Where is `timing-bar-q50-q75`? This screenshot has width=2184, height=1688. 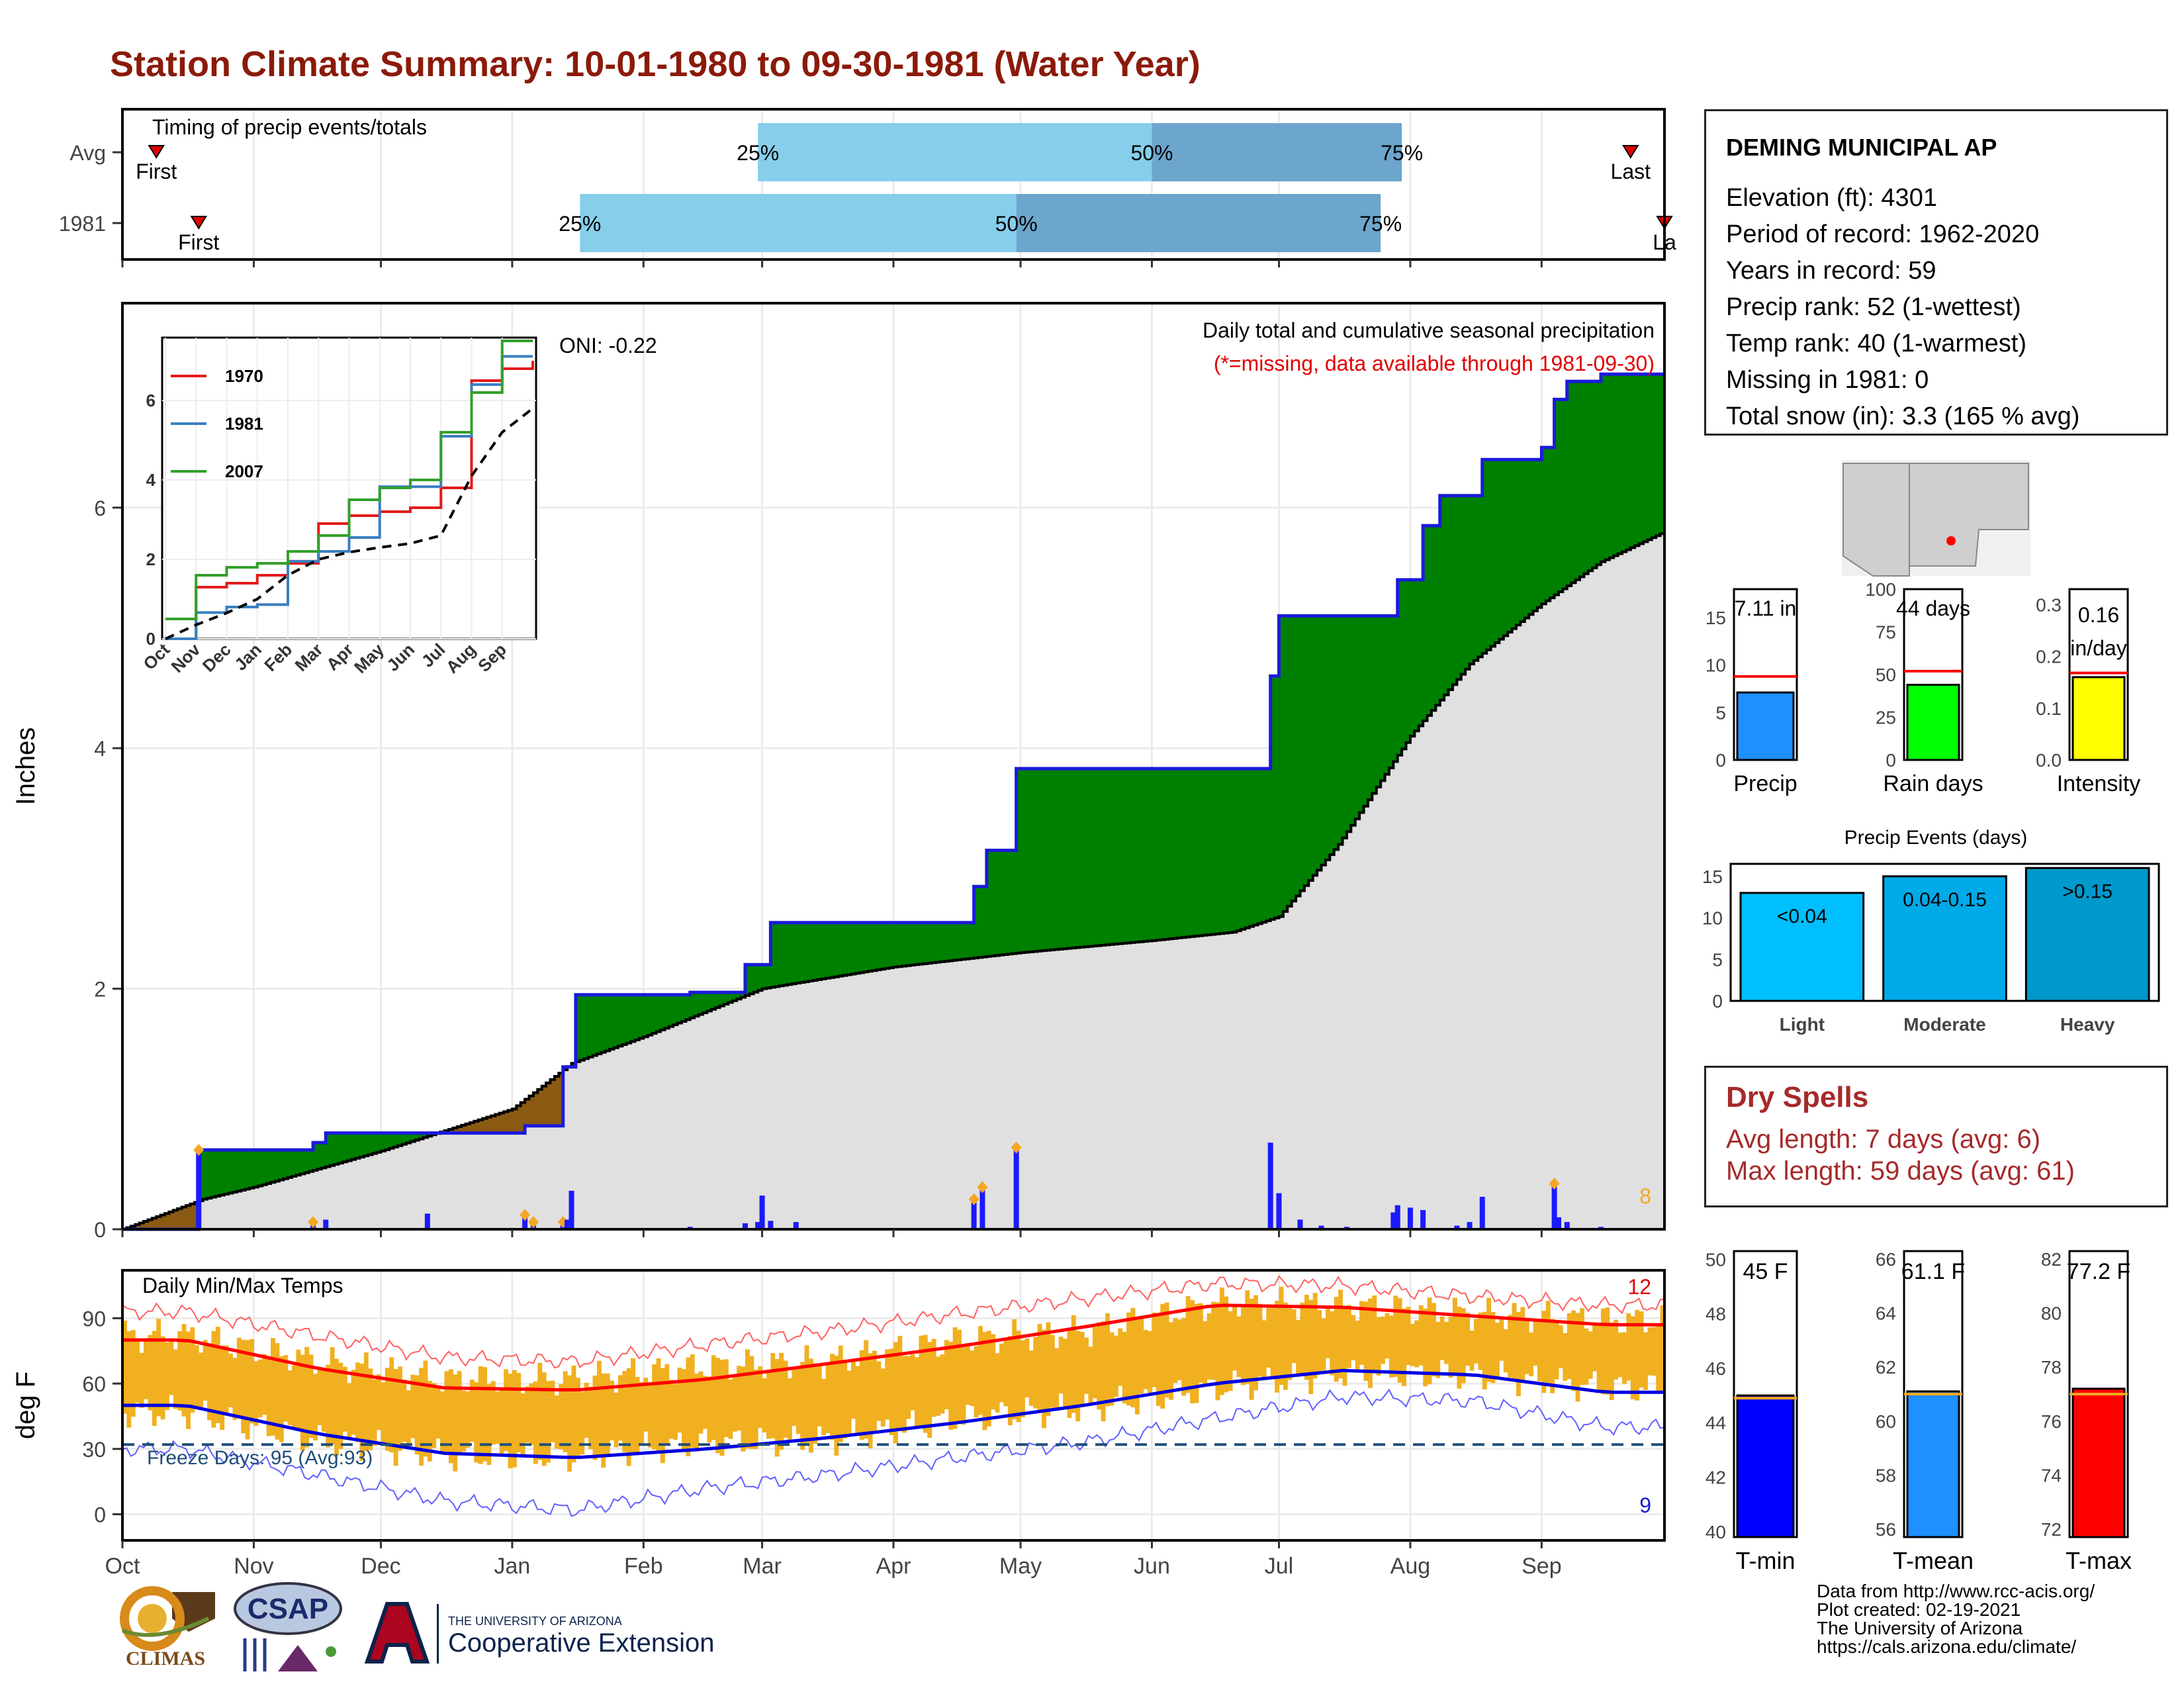
timing-bar-q50-q75 is located at coordinates (1198, 223).